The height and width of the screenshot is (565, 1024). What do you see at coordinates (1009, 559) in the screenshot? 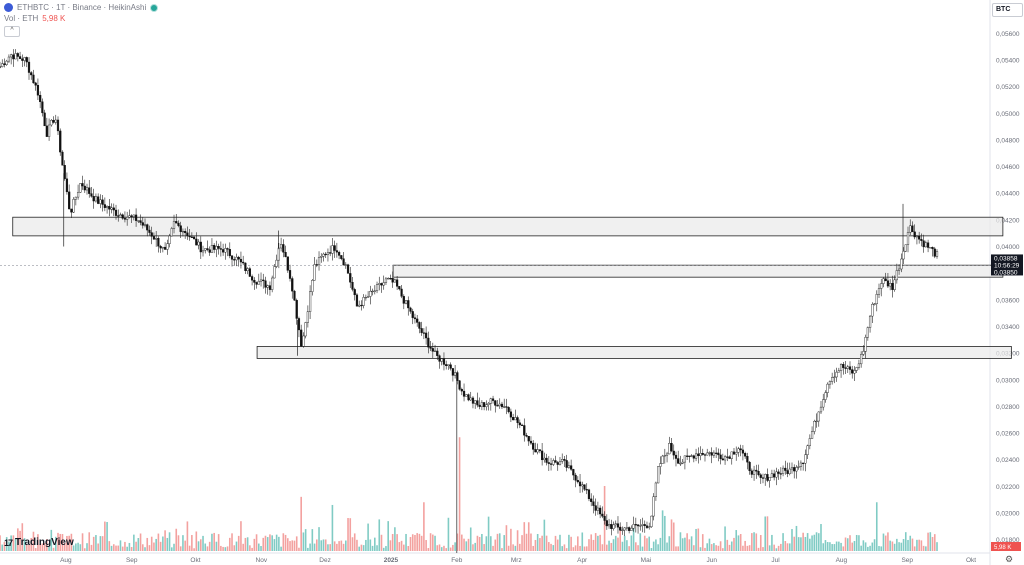
I see `gear-icon: ⚙` at bounding box center [1009, 559].